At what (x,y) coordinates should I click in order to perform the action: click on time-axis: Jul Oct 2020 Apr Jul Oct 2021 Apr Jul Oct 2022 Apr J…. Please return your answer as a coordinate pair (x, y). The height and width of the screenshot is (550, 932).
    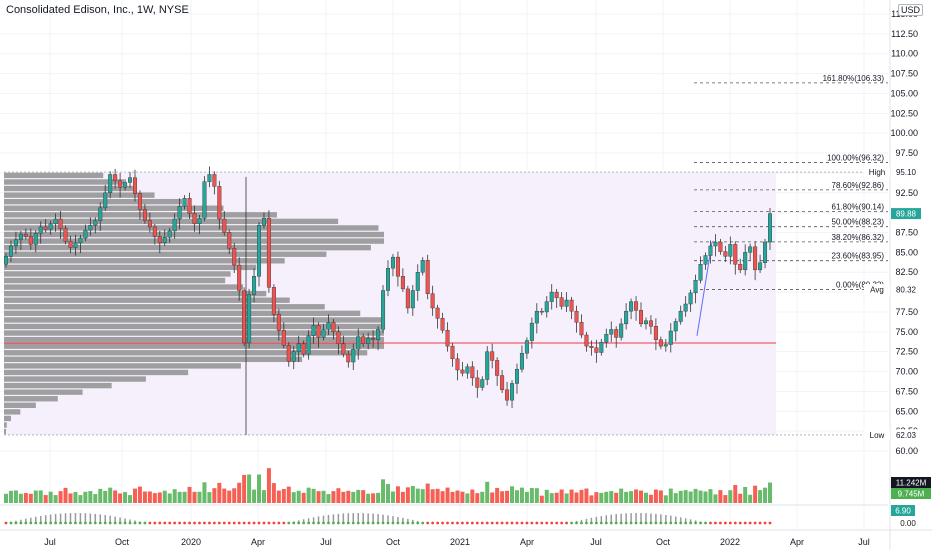
    Looking at the image, I should click on (466, 538).